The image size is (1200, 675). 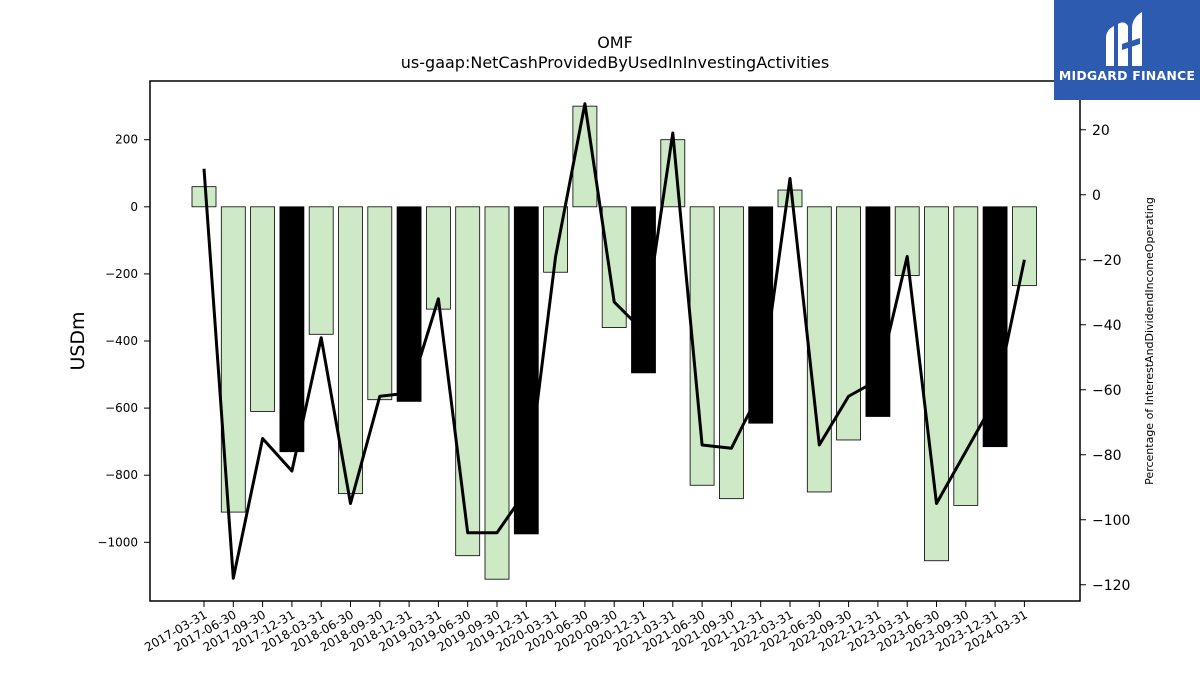 I want to click on y-axis-label: USDm, so click(x=78, y=340).